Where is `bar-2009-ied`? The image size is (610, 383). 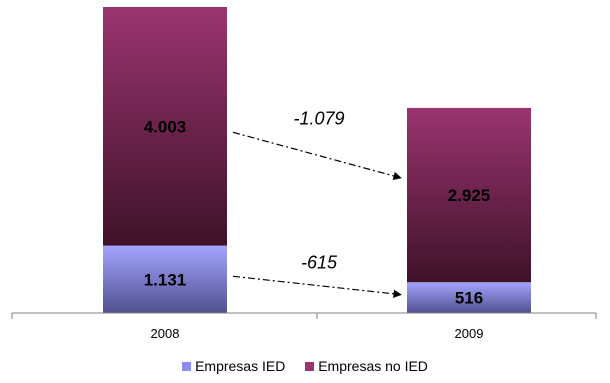
bar-2009-ied is located at coordinates (469, 297).